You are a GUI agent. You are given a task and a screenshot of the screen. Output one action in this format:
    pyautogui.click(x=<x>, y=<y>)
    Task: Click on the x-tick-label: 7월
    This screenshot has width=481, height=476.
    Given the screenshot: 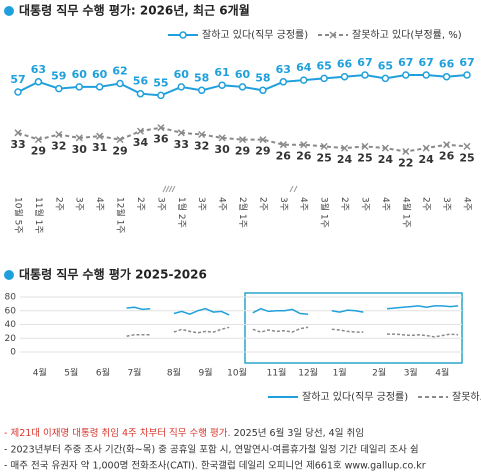 What is the action you would take?
    pyautogui.click(x=134, y=373)
    